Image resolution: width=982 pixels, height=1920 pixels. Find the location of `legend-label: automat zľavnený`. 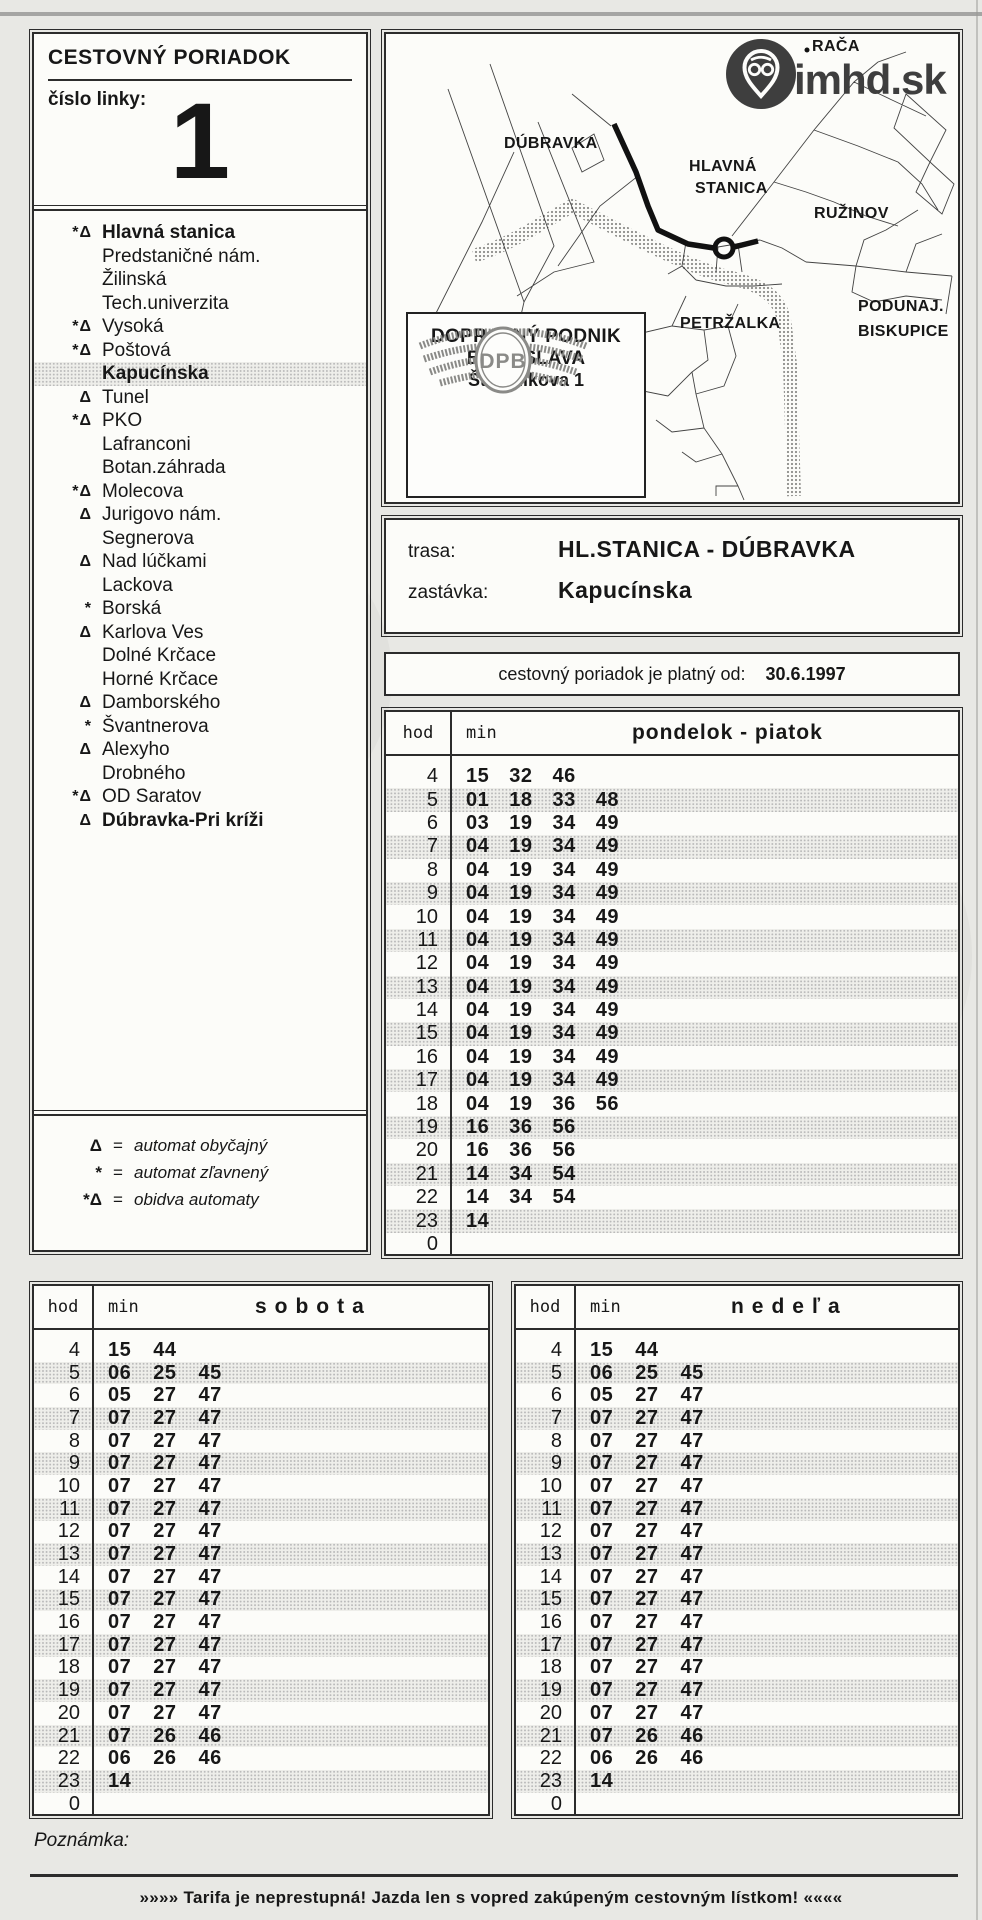

legend-label: automat zľavnený is located at coordinates (201, 1172).